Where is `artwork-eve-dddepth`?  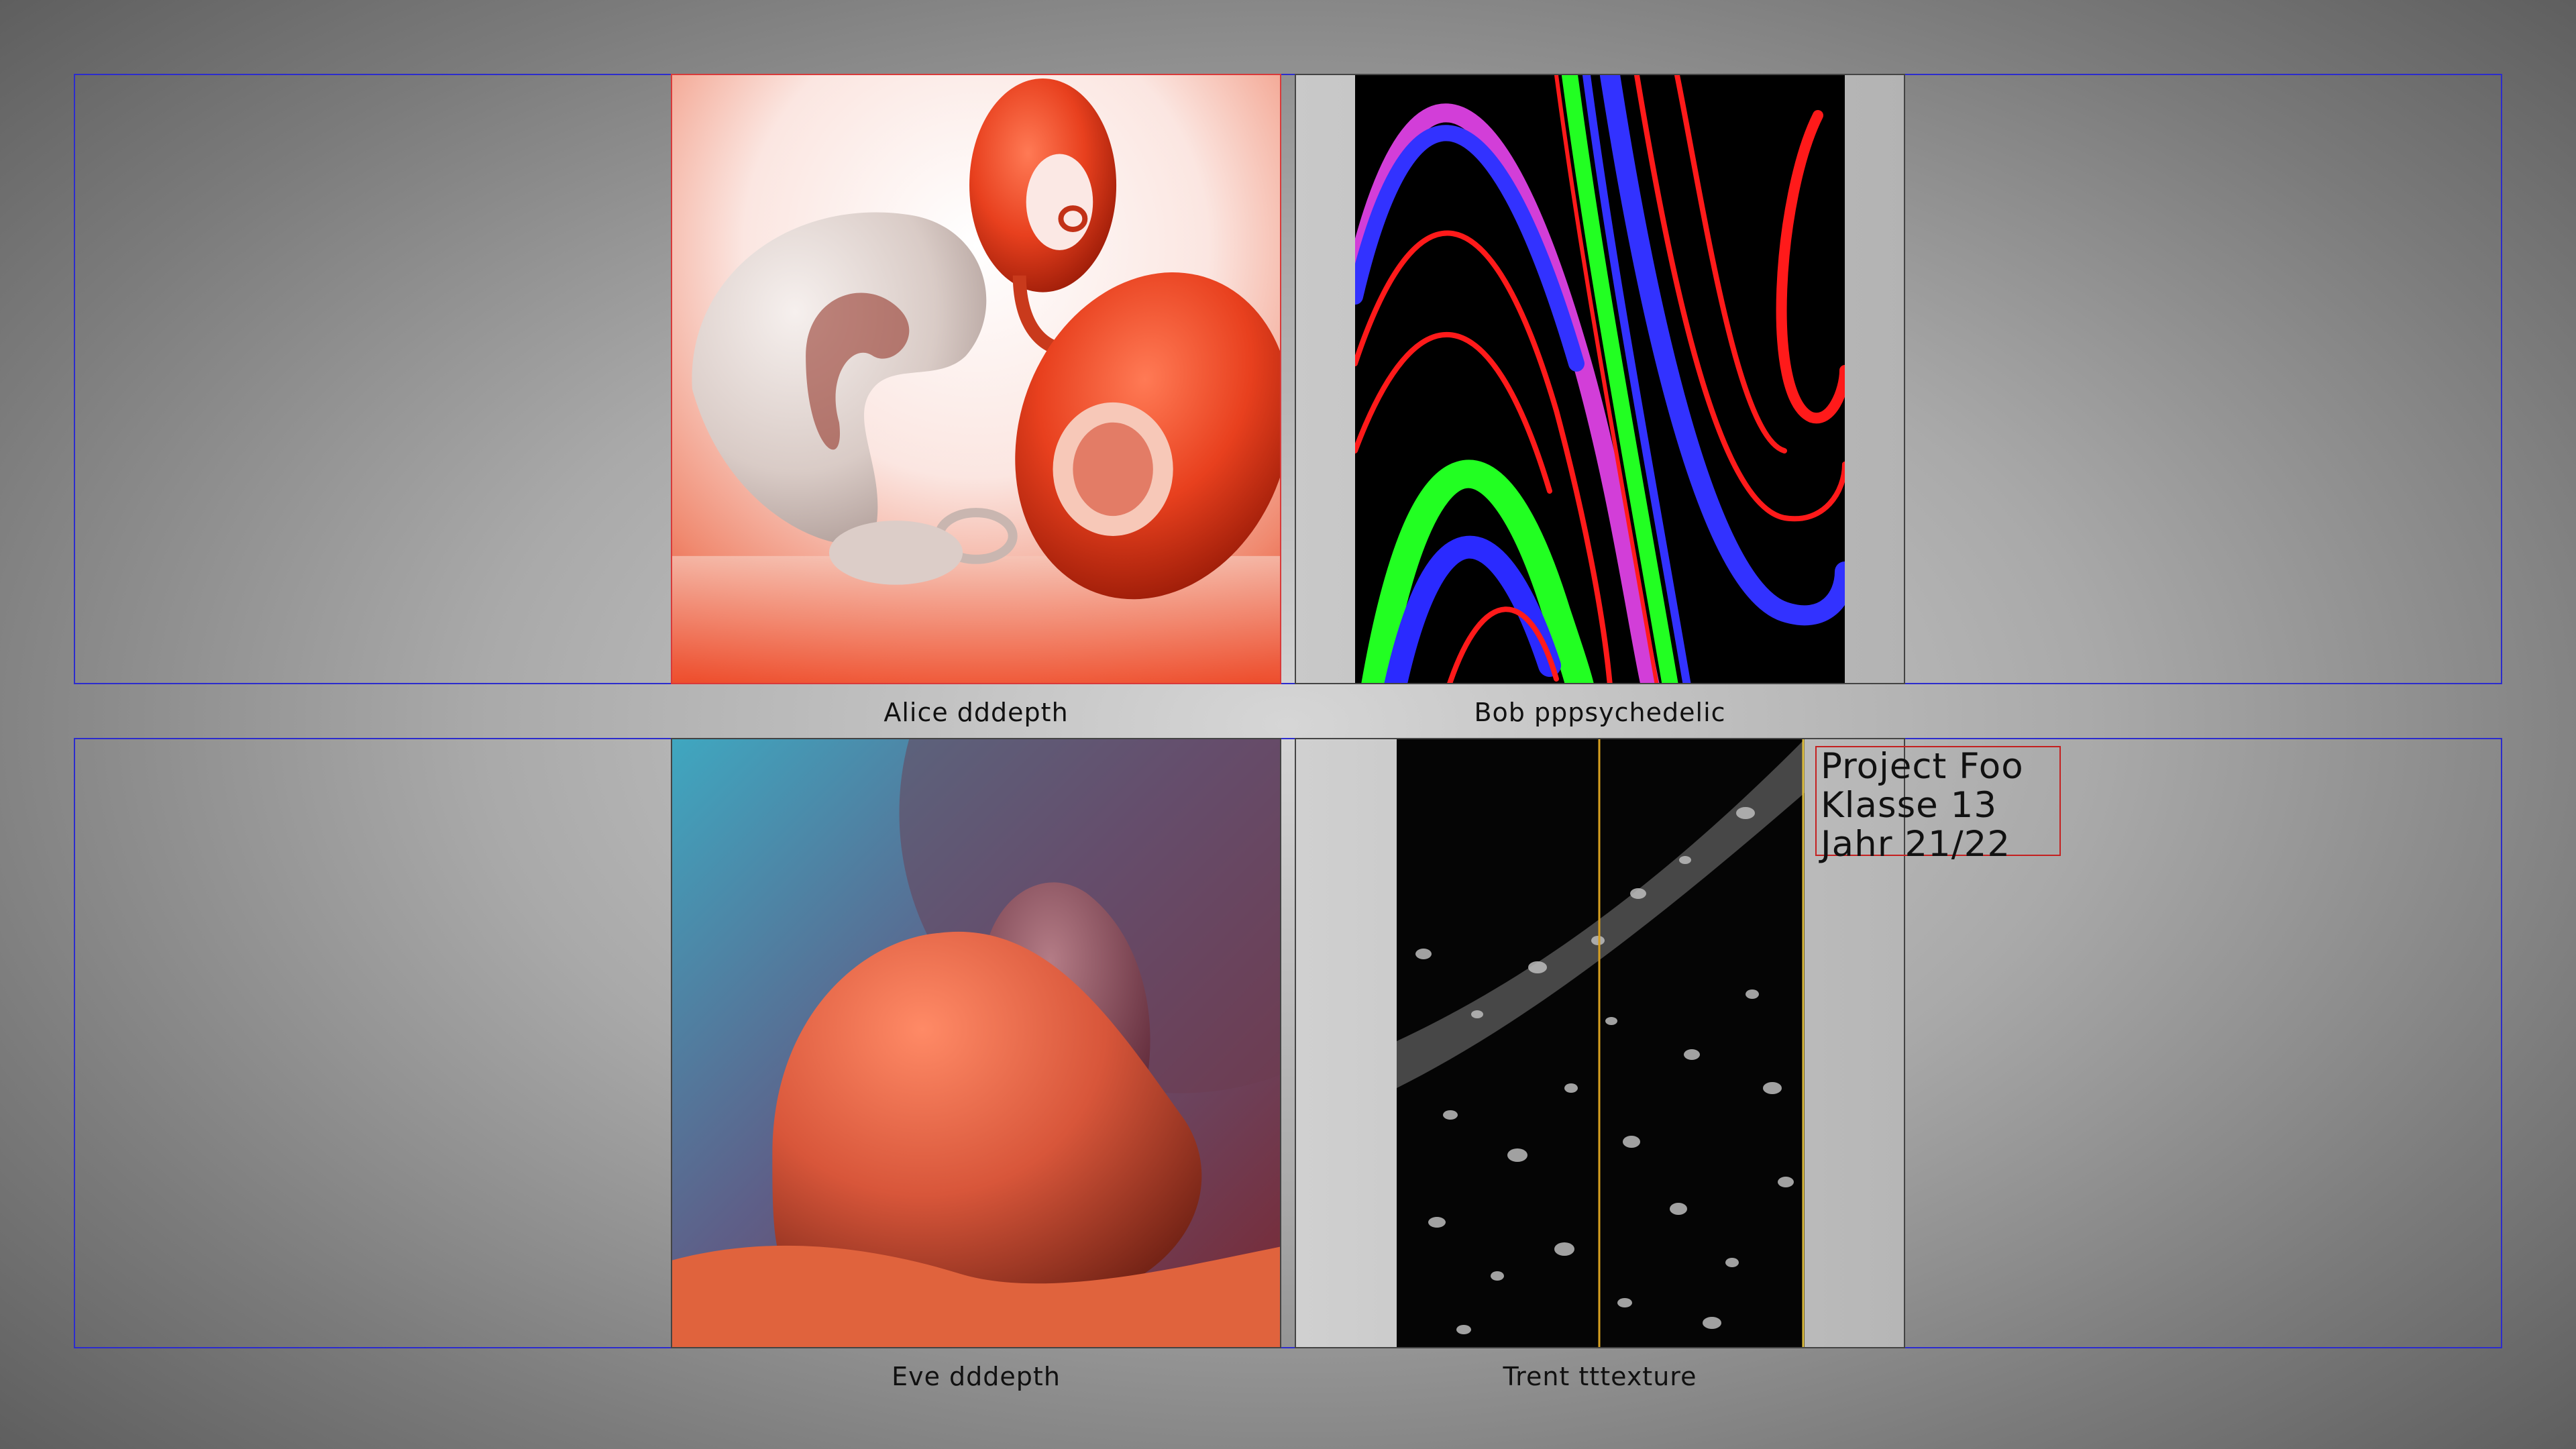
artwork-eve-dddepth is located at coordinates (976, 1043).